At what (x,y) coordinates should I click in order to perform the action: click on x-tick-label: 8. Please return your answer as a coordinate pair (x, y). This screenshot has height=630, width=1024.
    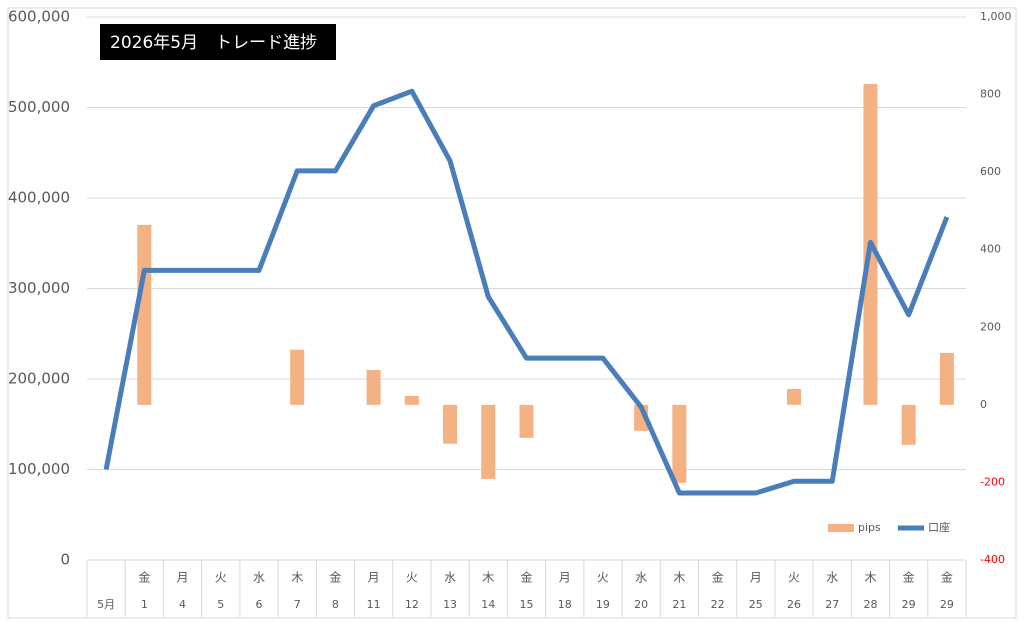
    Looking at the image, I should click on (335, 604).